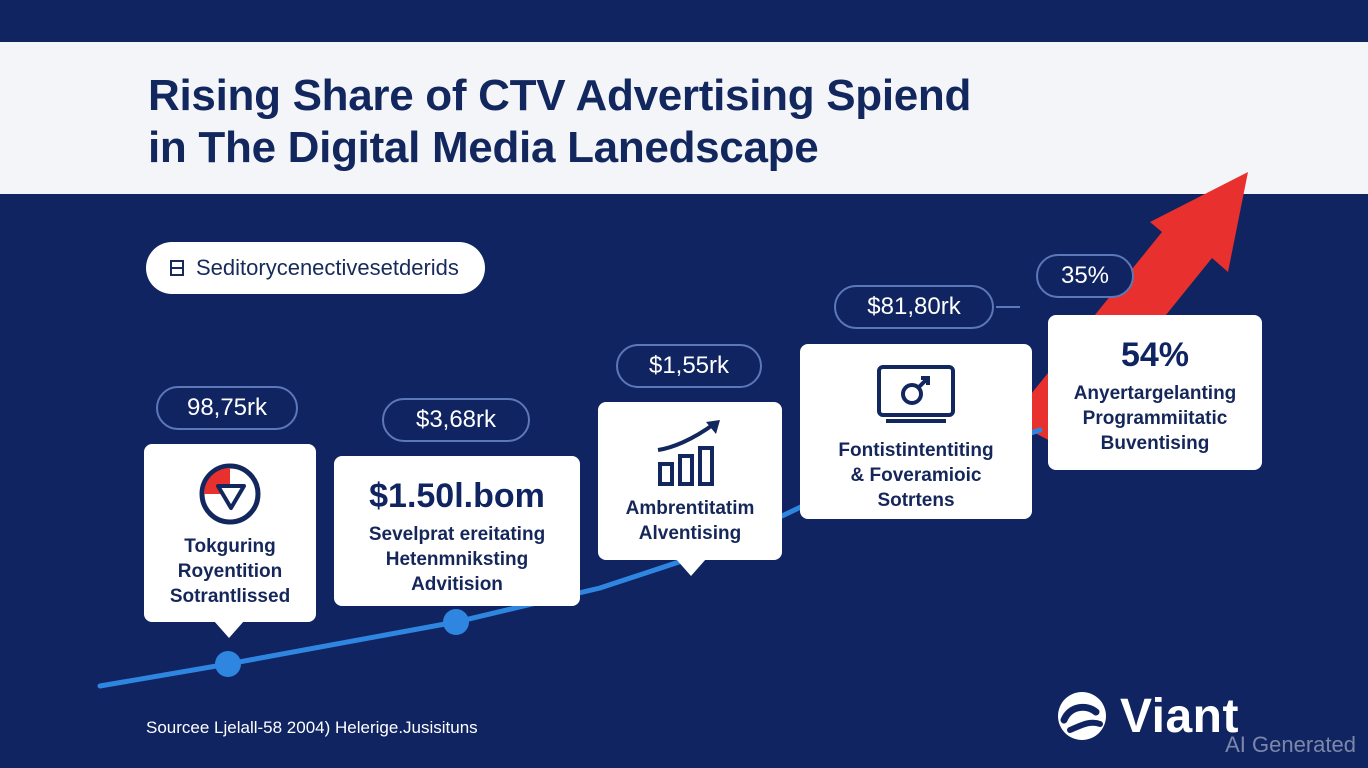 The image size is (1368, 768). What do you see at coordinates (230, 533) in the screenshot?
I see `card-1: Tokguring Royentition Sotrantlissed` at bounding box center [230, 533].